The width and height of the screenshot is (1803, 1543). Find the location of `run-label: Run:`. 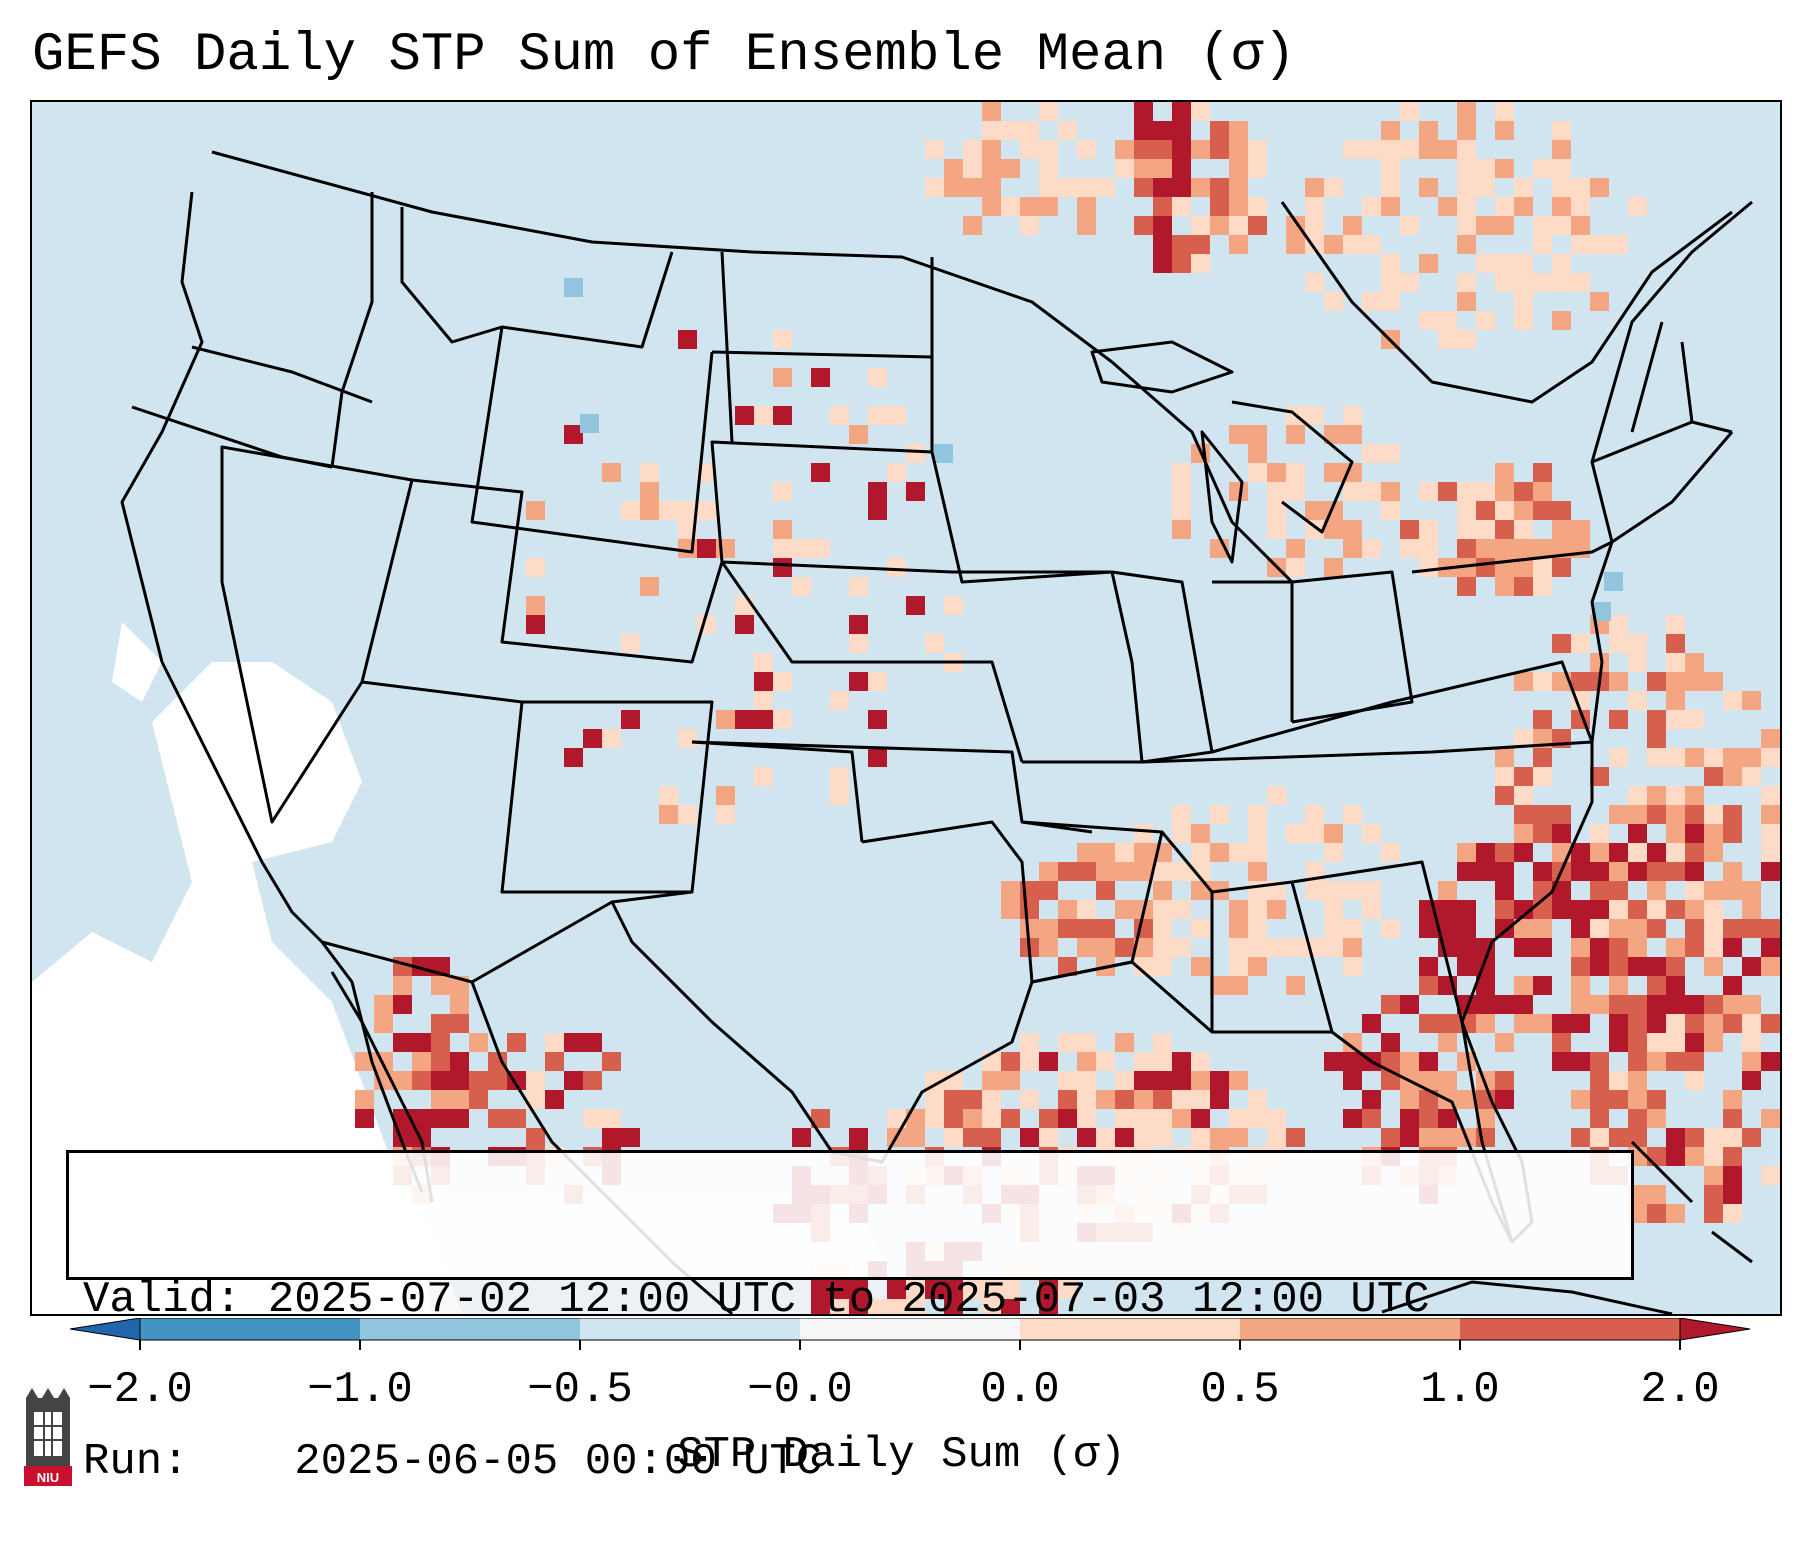

run-label: Run: is located at coordinates (136, 1462).